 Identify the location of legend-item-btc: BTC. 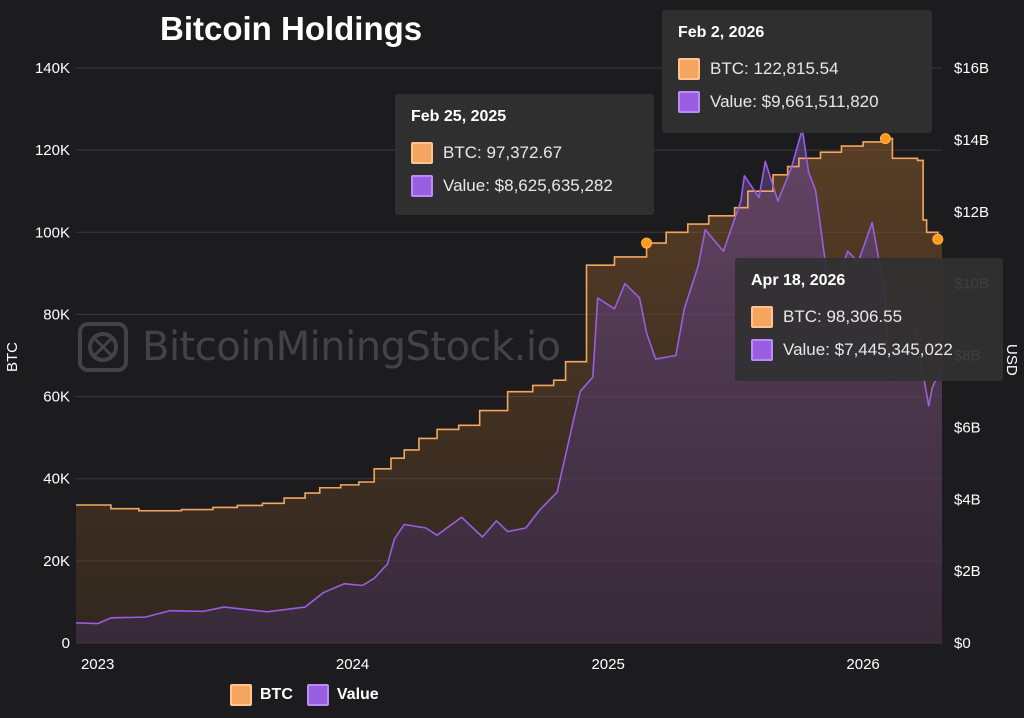
(261, 695).